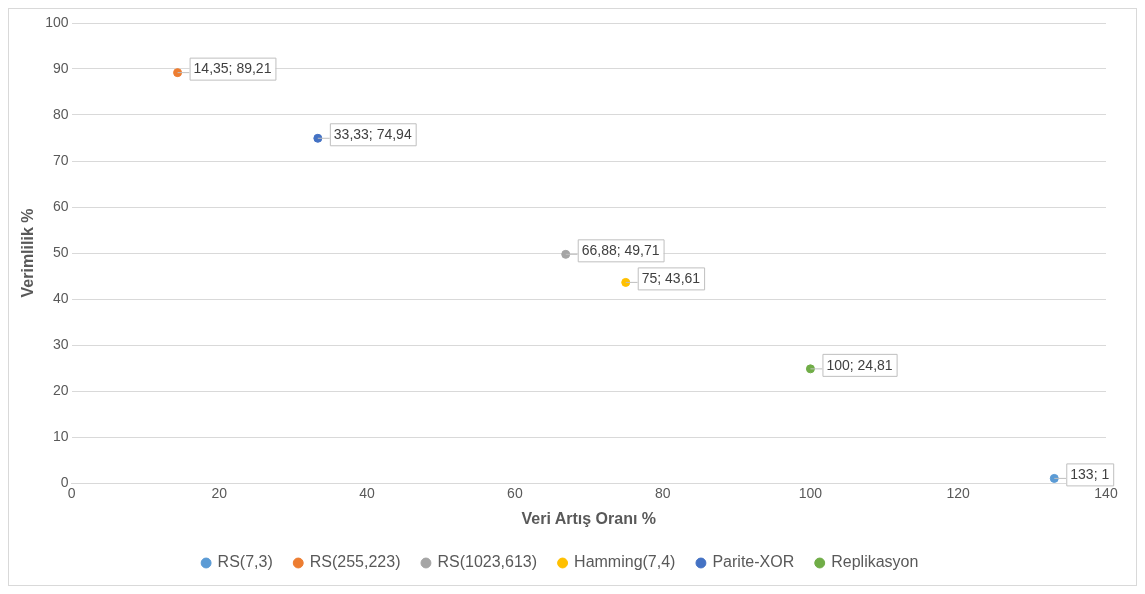 The image size is (1145, 594). What do you see at coordinates (60, 251) in the screenshot?
I see `y-tick-label: 50` at bounding box center [60, 251].